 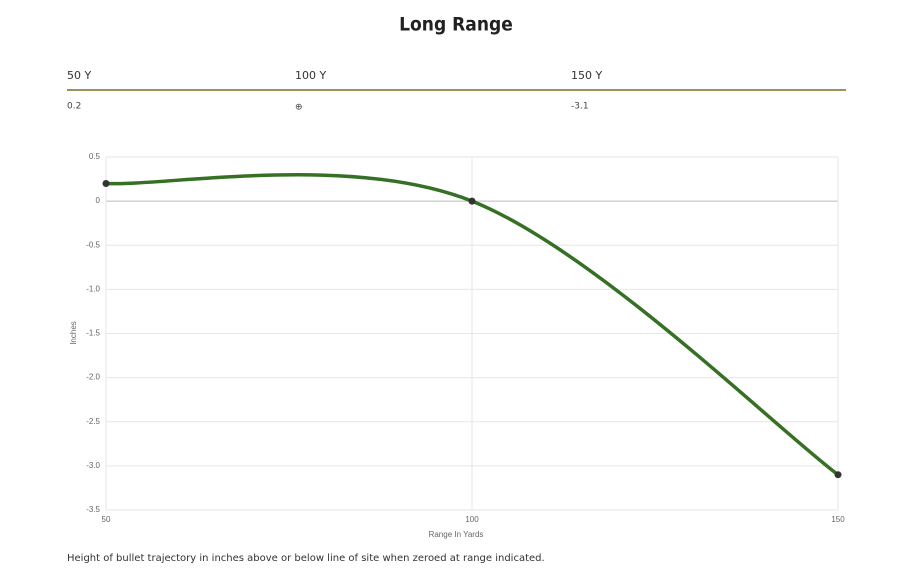 What do you see at coordinates (310, 75) in the screenshot?
I see `table-header: 100 Y` at bounding box center [310, 75].